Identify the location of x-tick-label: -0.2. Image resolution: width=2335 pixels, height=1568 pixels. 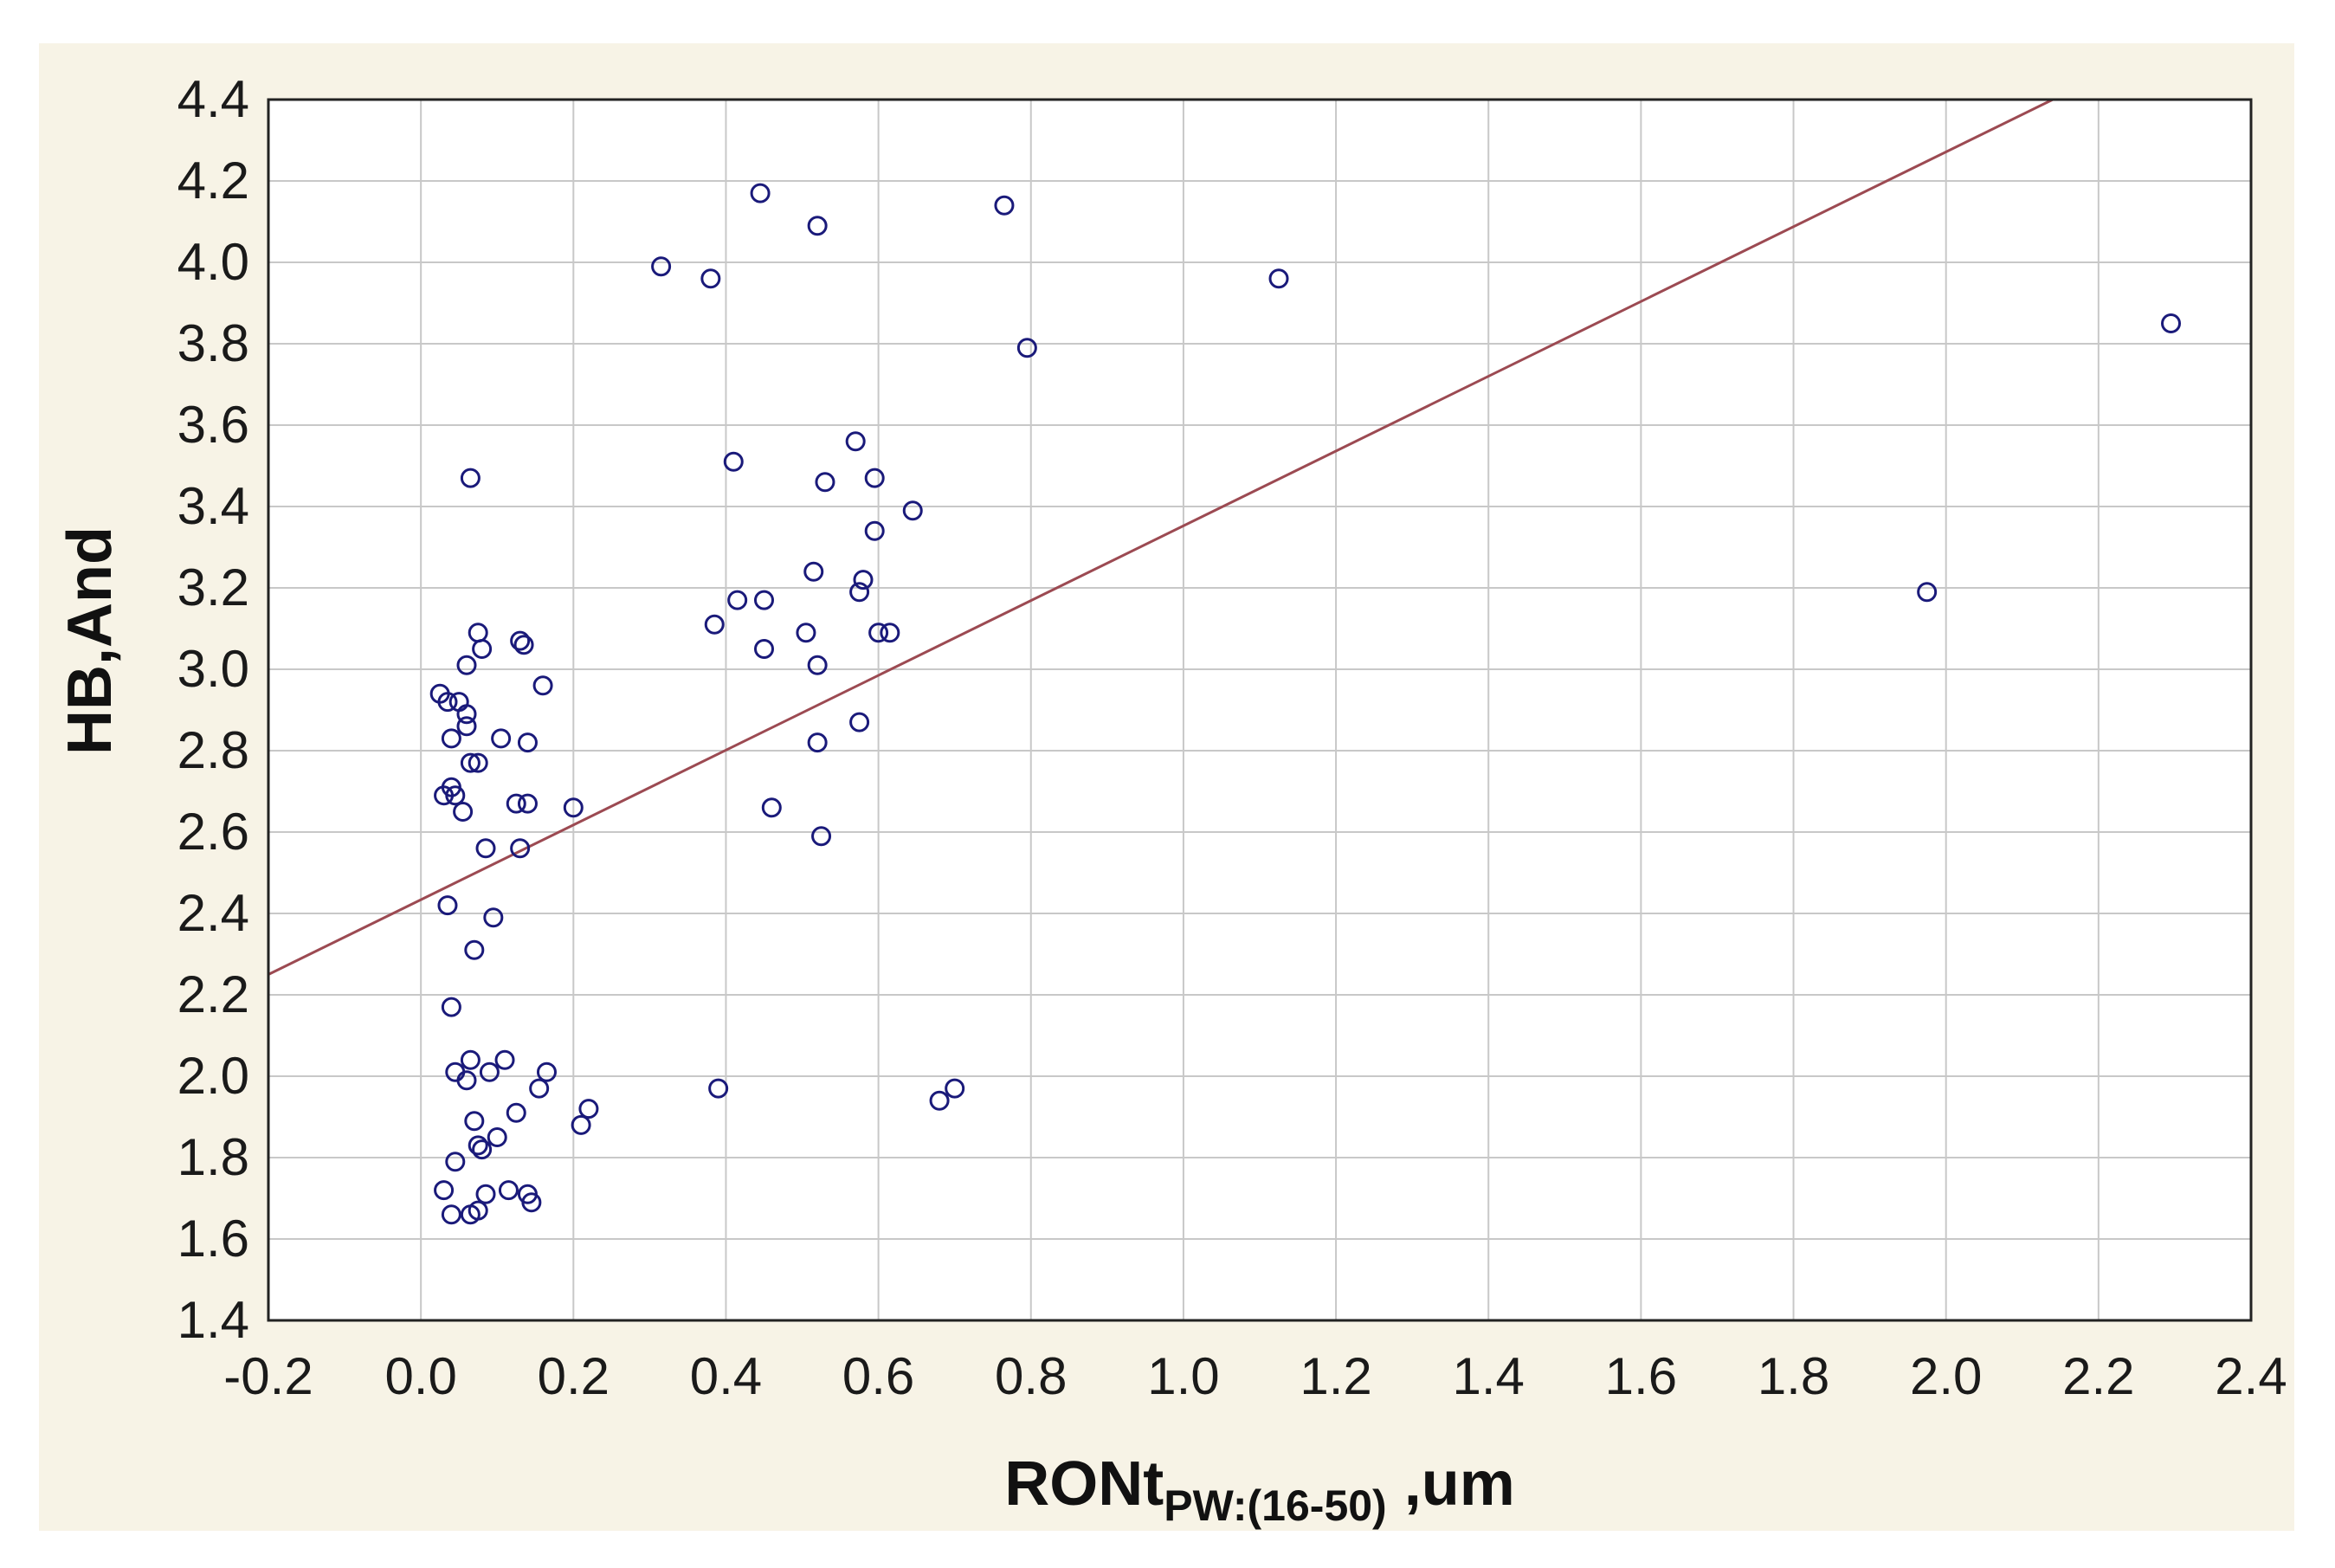
(268, 1376).